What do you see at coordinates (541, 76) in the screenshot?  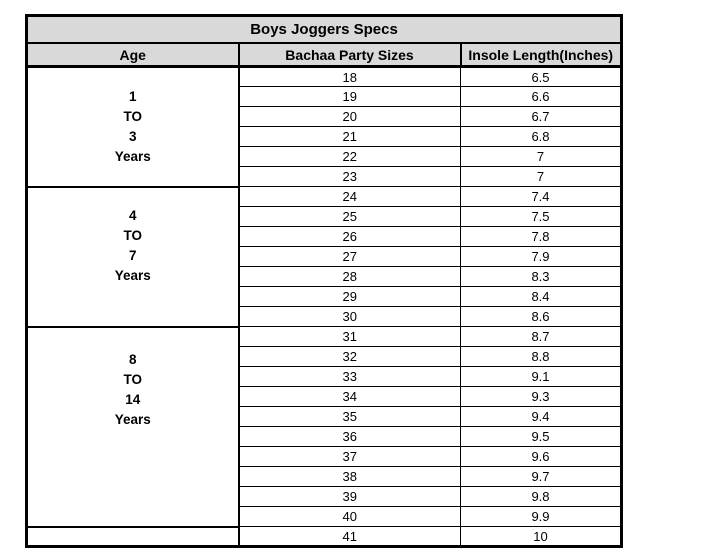 I see `insole-cell: 6.5` at bounding box center [541, 76].